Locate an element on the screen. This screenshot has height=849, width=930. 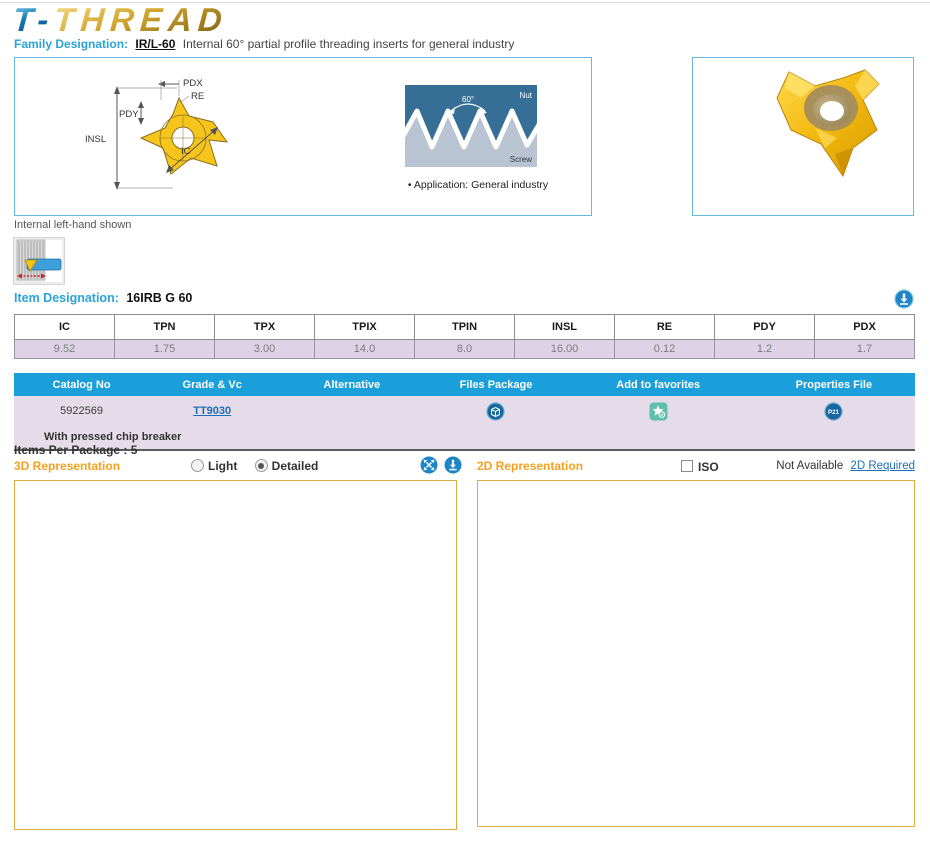
figure-caption: Internal left-hand shown is located at coordinates (73, 225).